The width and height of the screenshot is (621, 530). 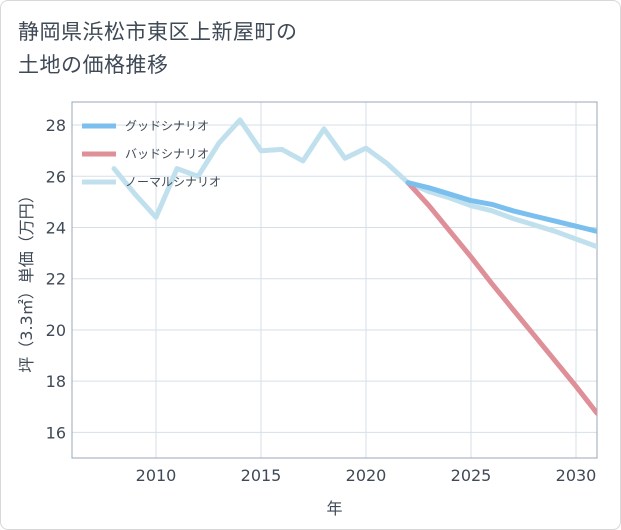 What do you see at coordinates (26, 279) in the screenshot?
I see `y-axis-title: 坪（3.3㎡）単価（万円）` at bounding box center [26, 279].